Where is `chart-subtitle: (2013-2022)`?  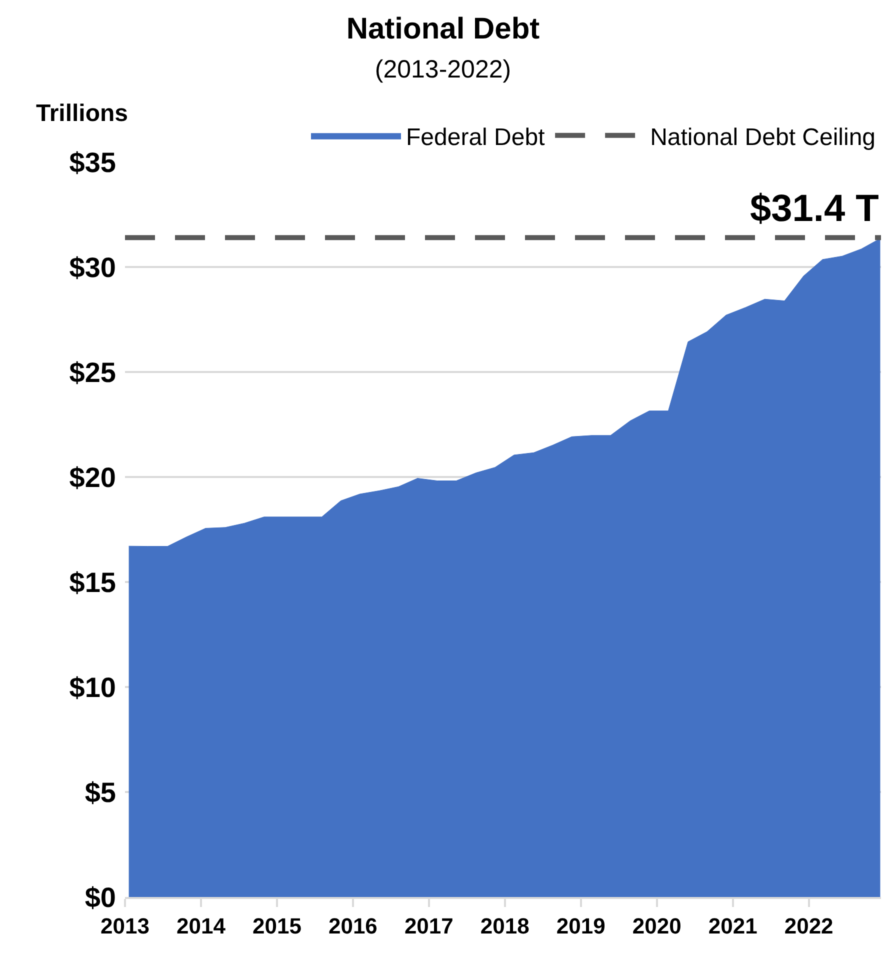
chart-subtitle: (2013-2022) is located at coordinates (443, 69).